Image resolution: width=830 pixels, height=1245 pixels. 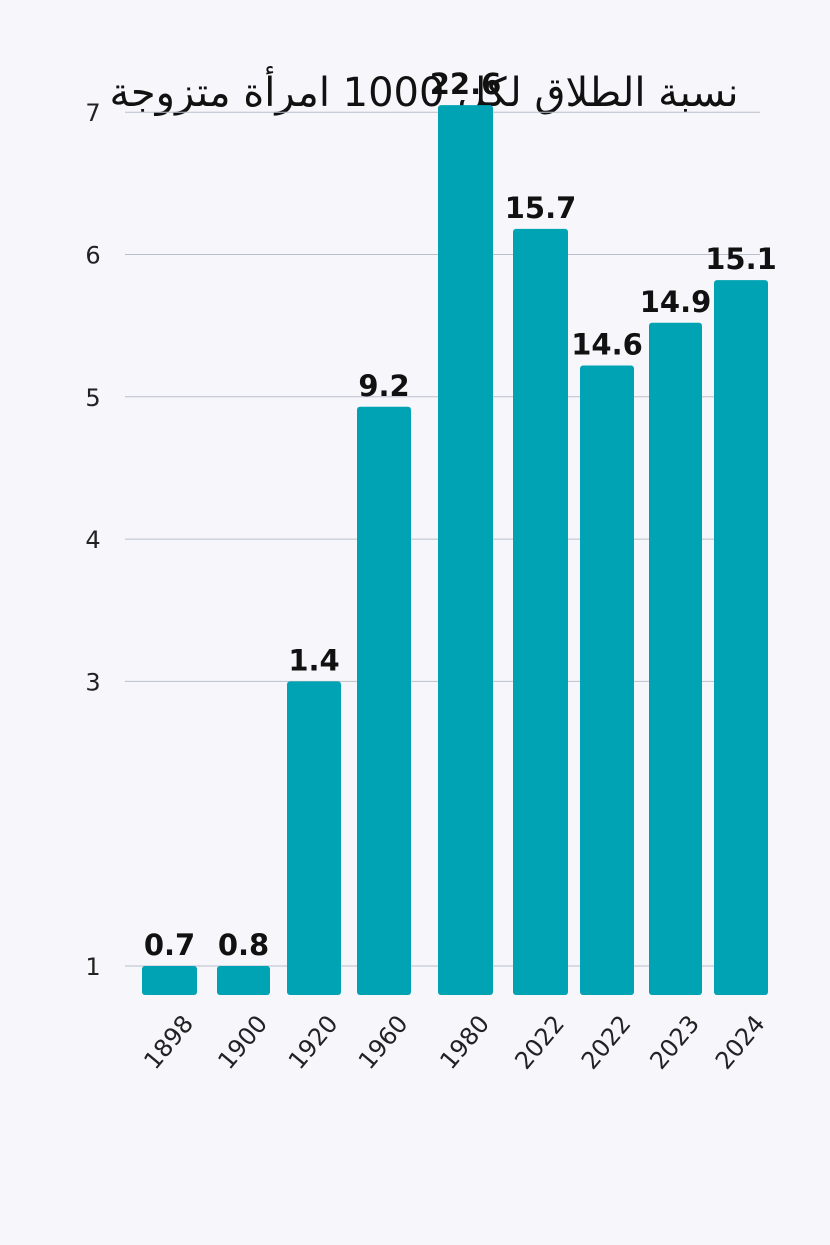 What do you see at coordinates (383, 1042) in the screenshot?
I see `x-tick-label: 1960` at bounding box center [383, 1042].